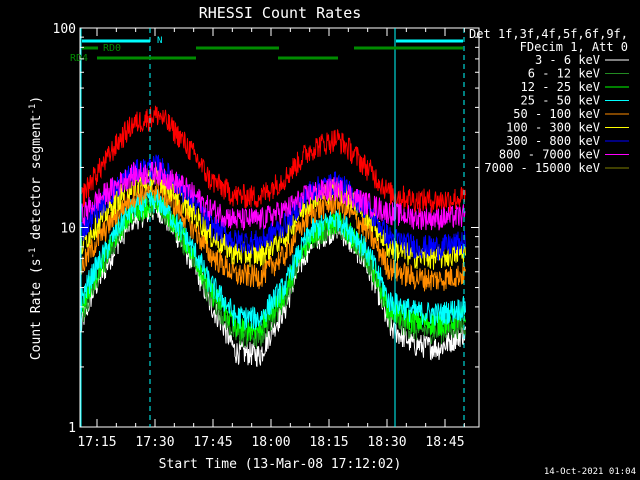  I want to click on x-tick-label: 17:45, so click(212, 442).